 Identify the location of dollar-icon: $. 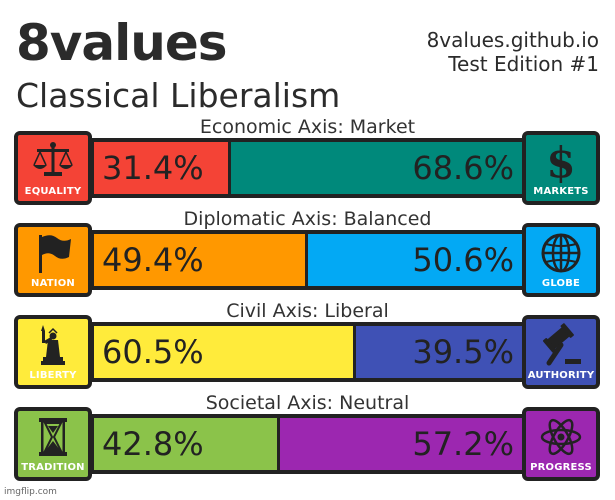
(561, 161).